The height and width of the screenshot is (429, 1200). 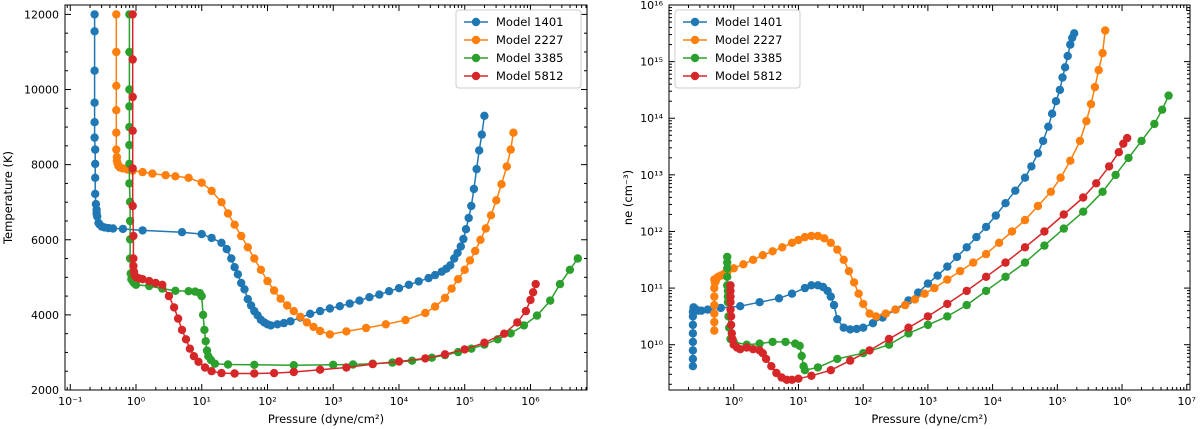 I want to click on x-tick-label: 10¹, so click(x=202, y=401).